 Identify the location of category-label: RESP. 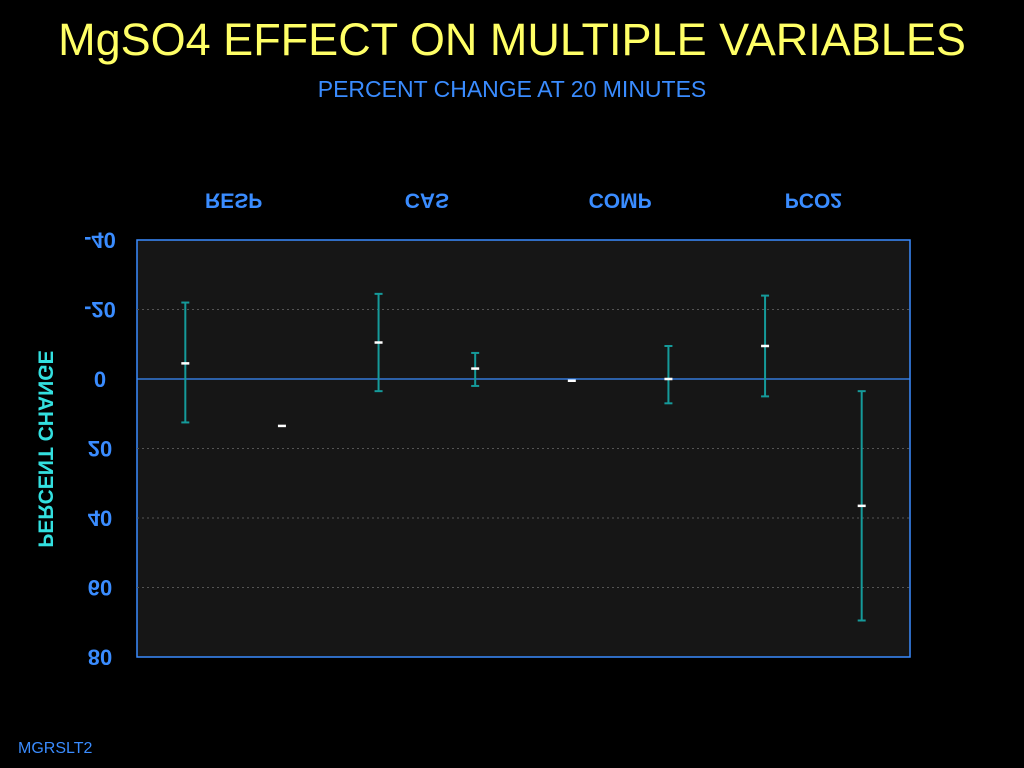
(233, 200).